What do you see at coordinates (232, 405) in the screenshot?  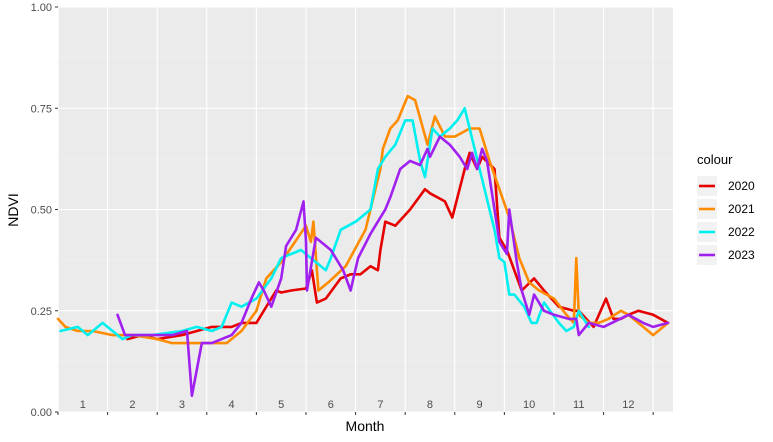 I see `month-label: 4` at bounding box center [232, 405].